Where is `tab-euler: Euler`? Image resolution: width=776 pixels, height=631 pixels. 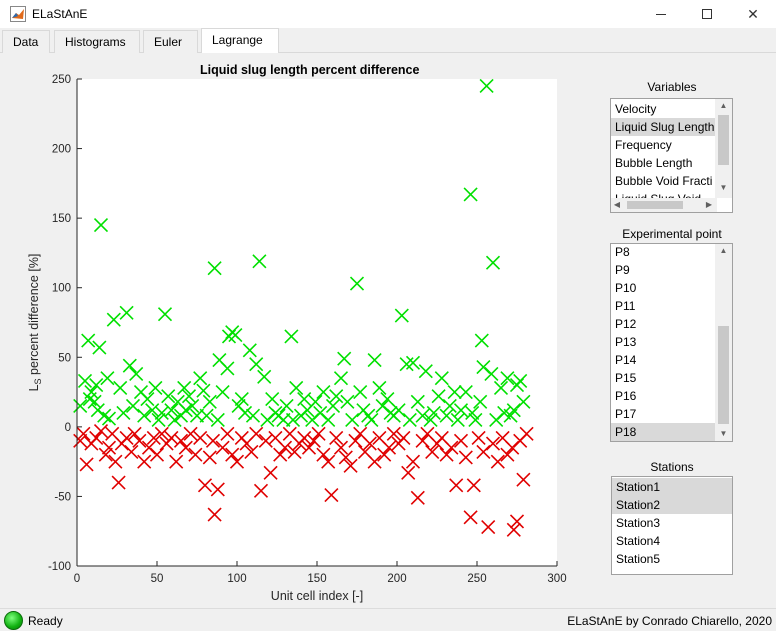 tab-euler: Euler is located at coordinates (170, 41).